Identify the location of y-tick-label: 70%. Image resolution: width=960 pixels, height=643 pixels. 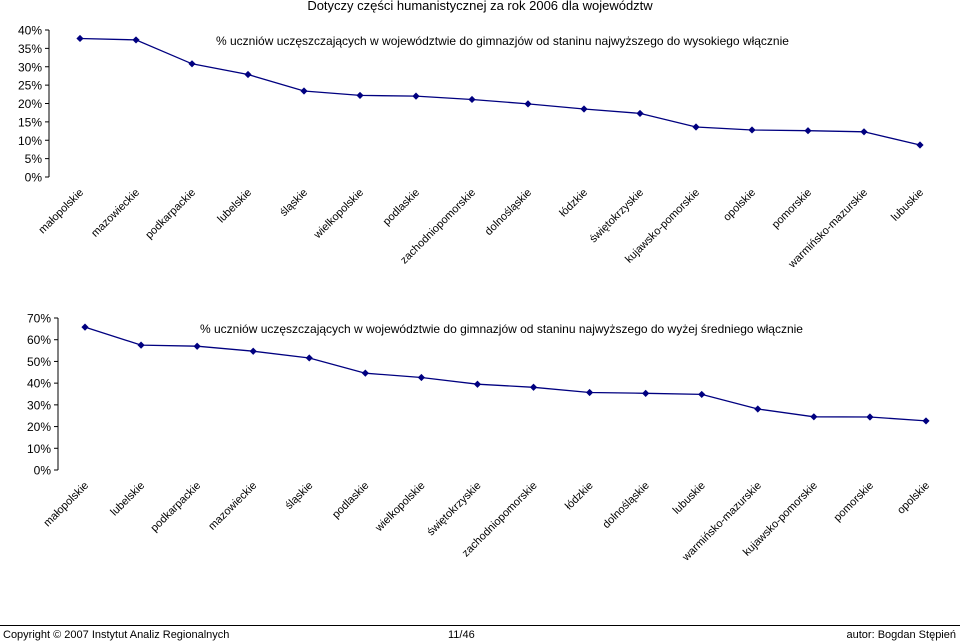
(39, 319).